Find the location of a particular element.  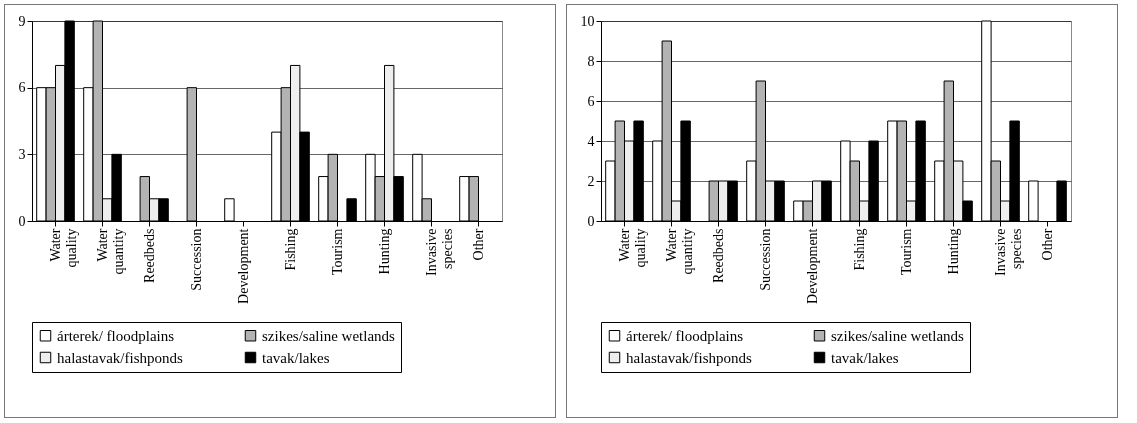

y-tick-label: 9 is located at coordinates (22, 21).